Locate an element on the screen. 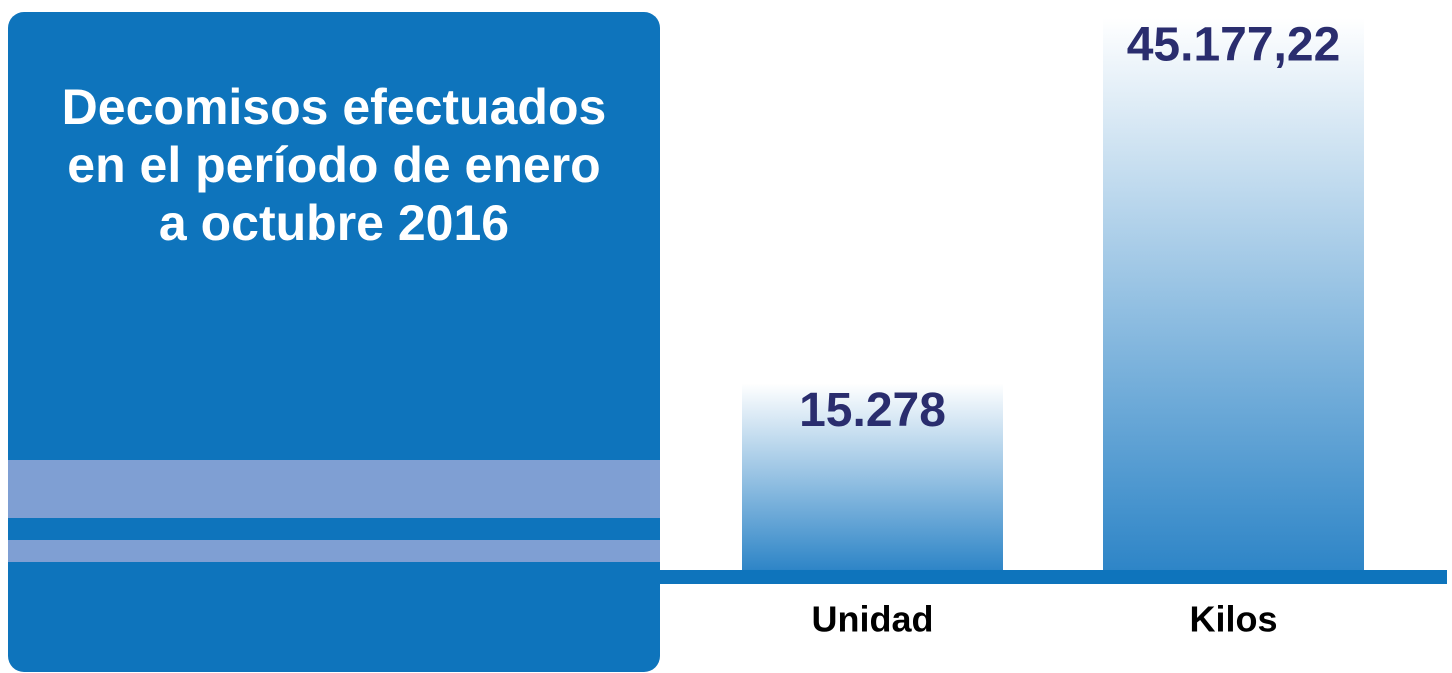  value-label: 15.278 is located at coordinates (872, 410).